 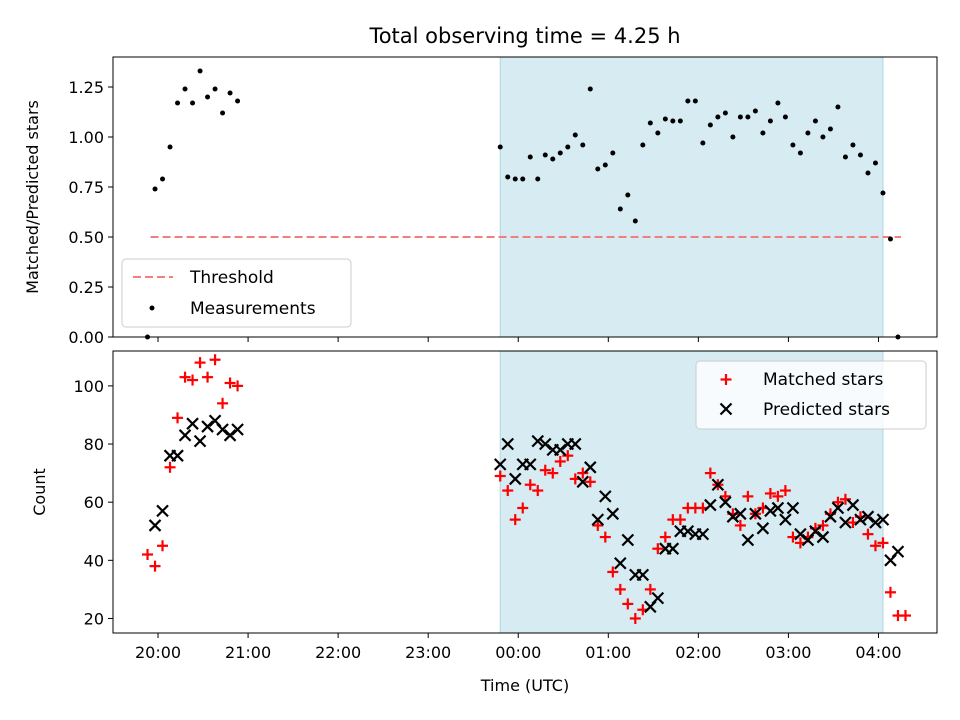 What do you see at coordinates (518, 652) in the screenshot?
I see `x-tick-label: 00:00` at bounding box center [518, 652].